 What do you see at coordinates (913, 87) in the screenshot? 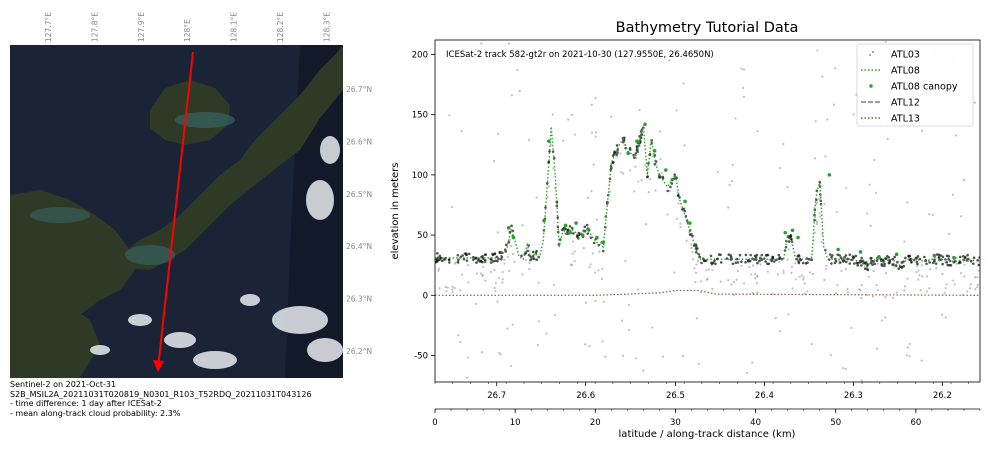
I see `legend-item: ATL08 canopy` at bounding box center [913, 87].